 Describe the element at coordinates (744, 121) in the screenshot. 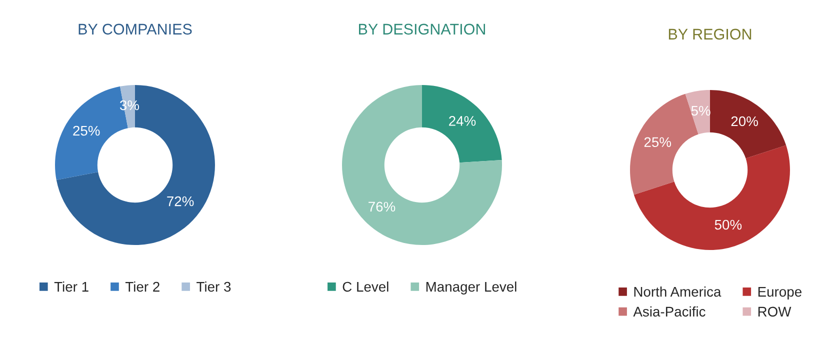

I see `data-label: 20%` at that location.